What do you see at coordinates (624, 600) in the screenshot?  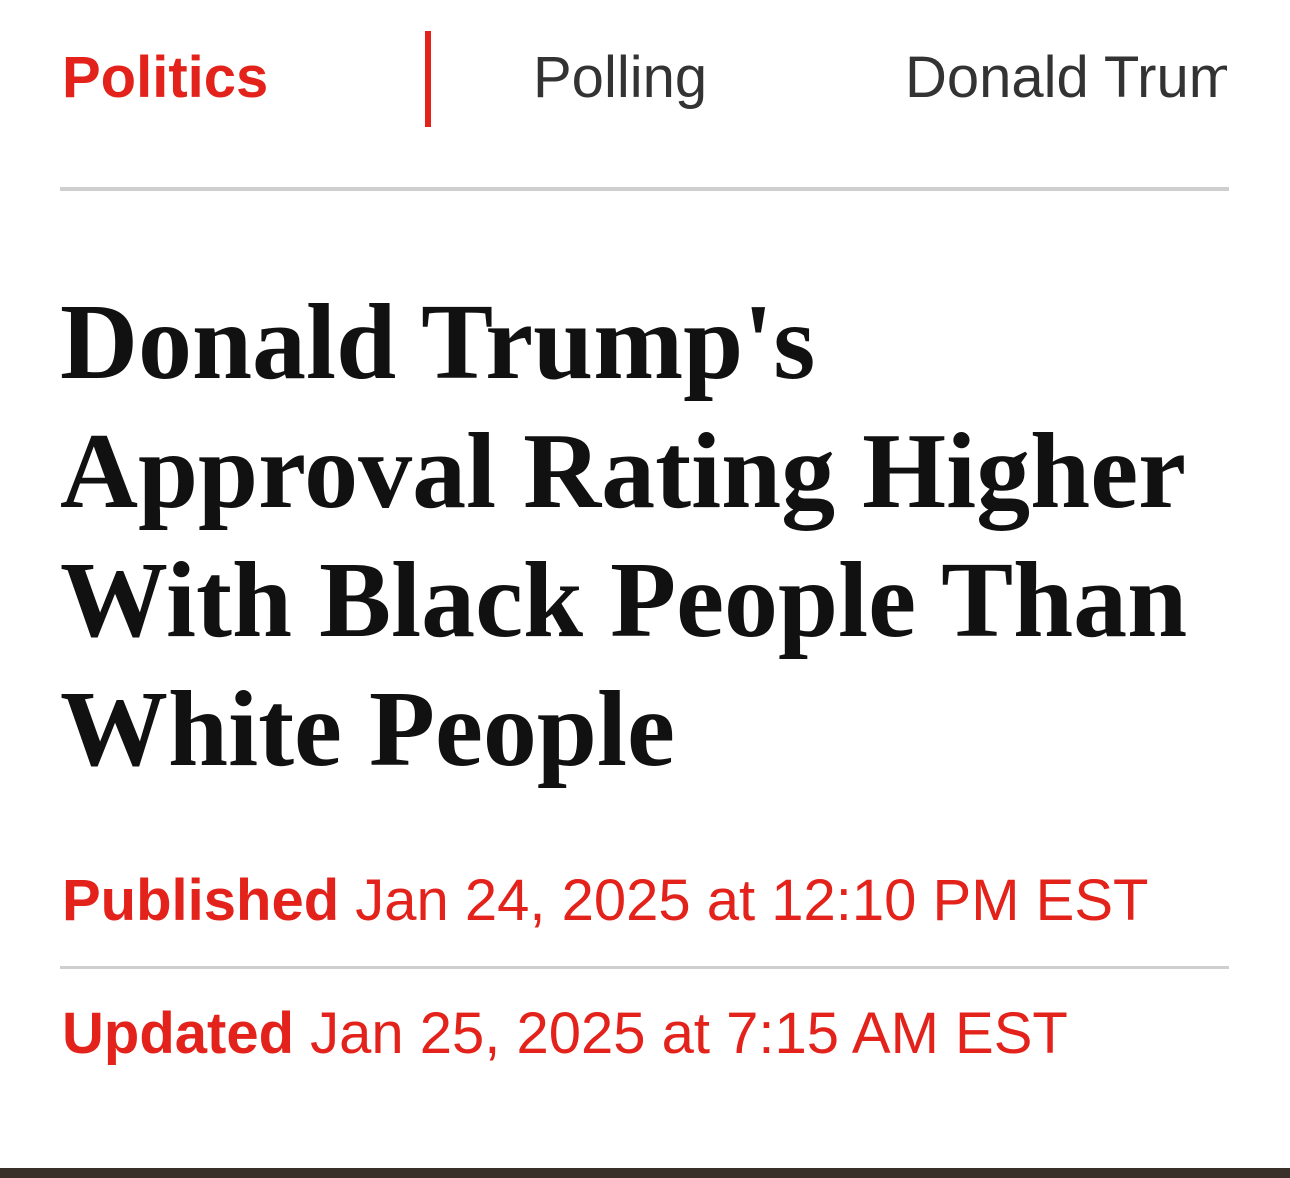 I see `headline-line: With Black People Than` at bounding box center [624, 600].